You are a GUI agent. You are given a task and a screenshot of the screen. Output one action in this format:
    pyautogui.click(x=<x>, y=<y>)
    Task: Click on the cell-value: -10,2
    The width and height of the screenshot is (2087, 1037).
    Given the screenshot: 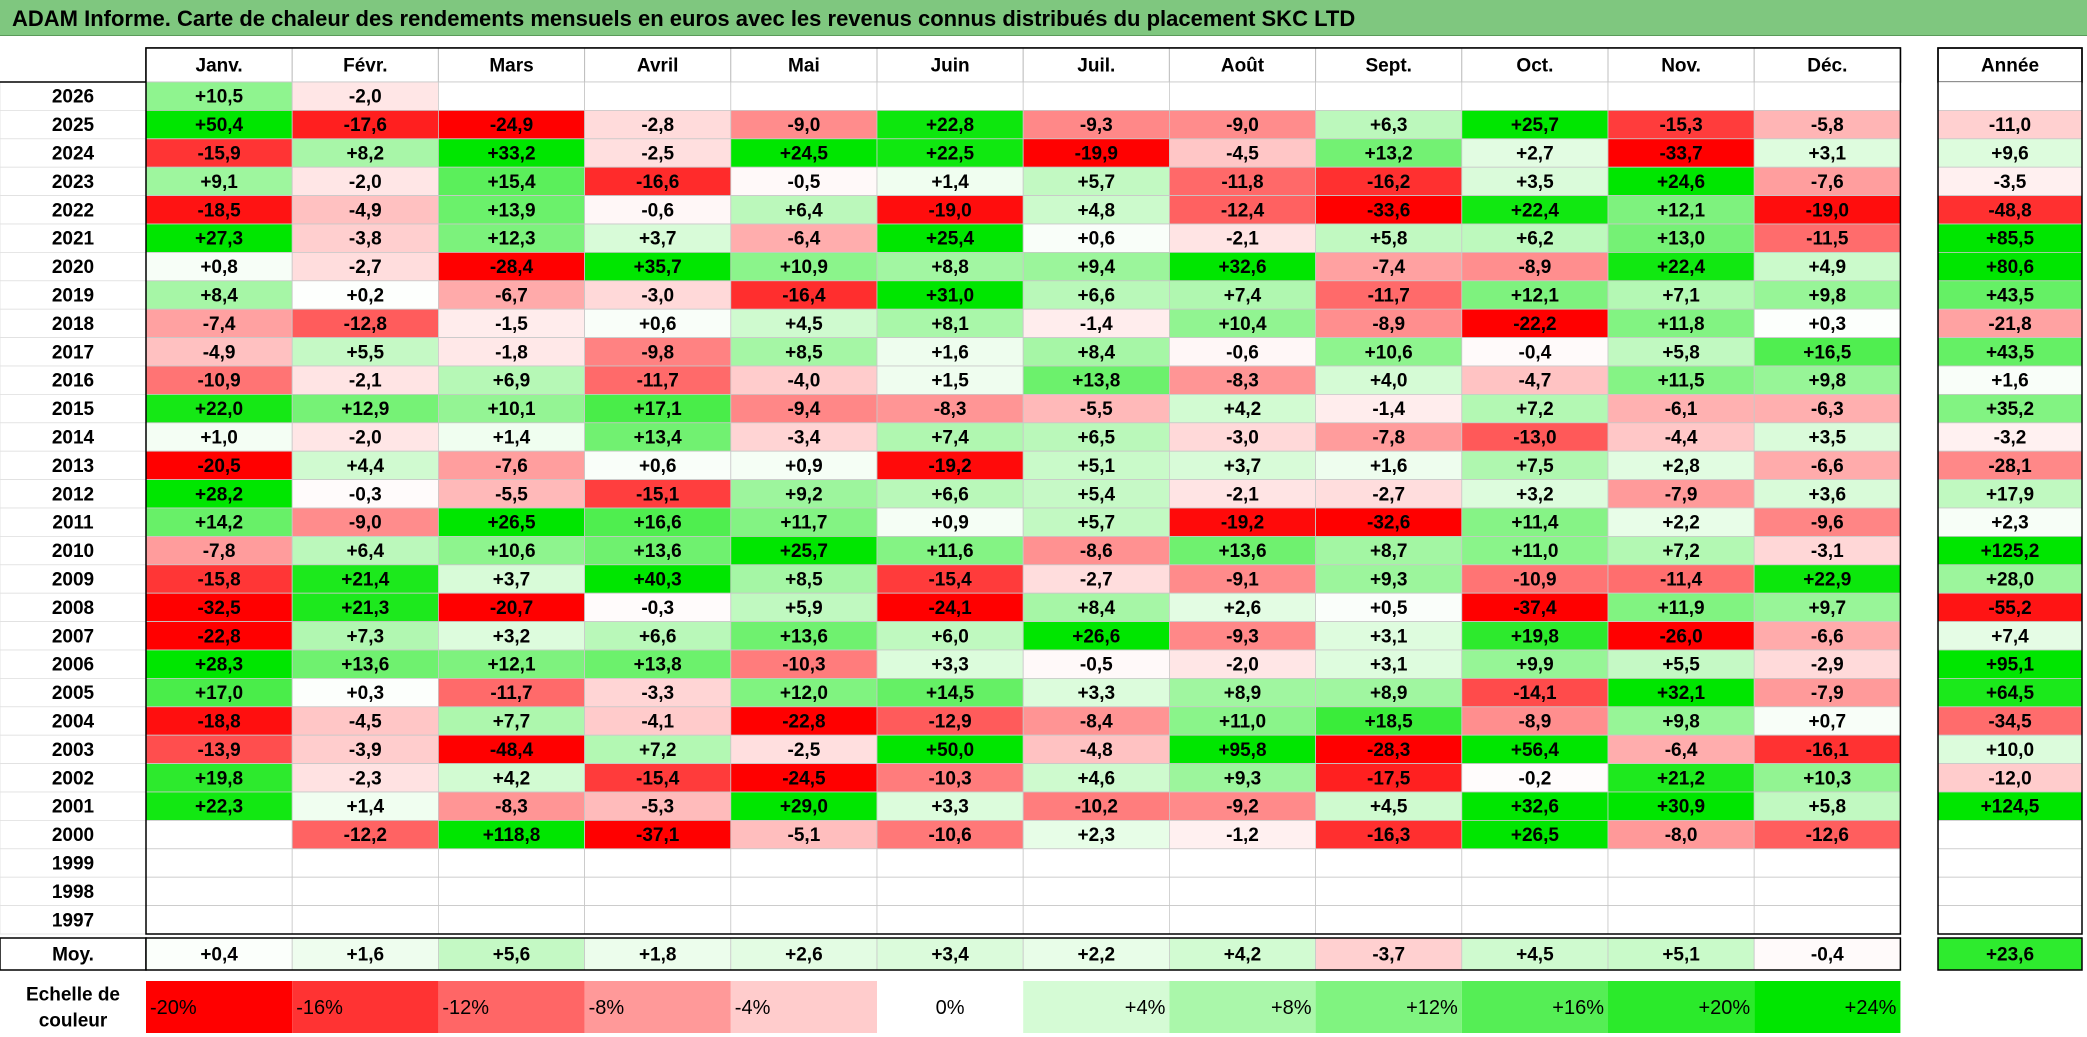 What is the action you would take?
    pyautogui.click(x=1096, y=807)
    